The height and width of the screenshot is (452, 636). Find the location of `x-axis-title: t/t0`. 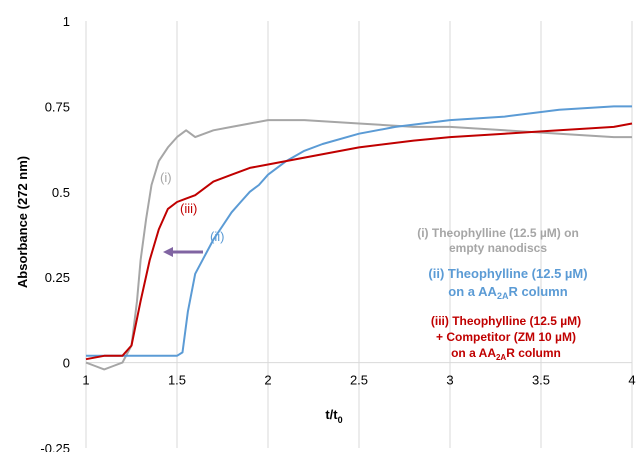

x-axis-title: t/t0 is located at coordinates (333, 416).